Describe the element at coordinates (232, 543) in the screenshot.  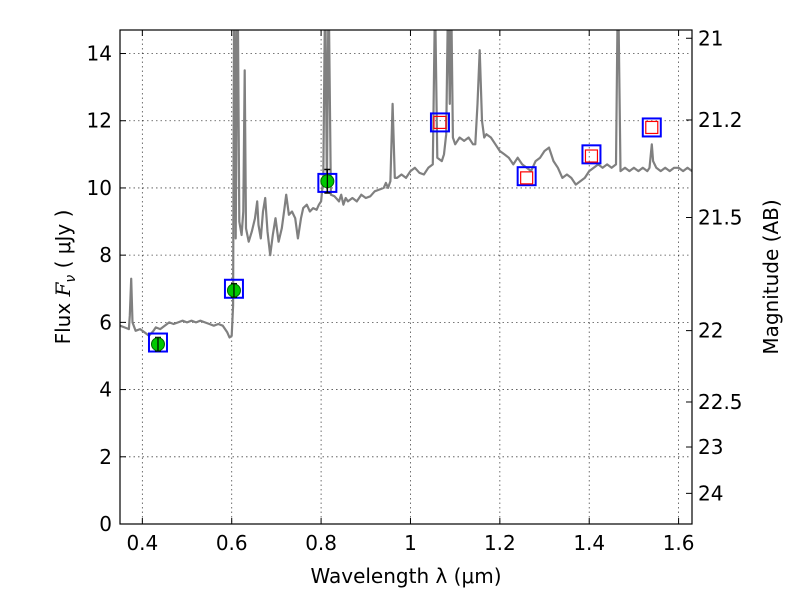
I see `x-tick-label: 0.6` at that location.